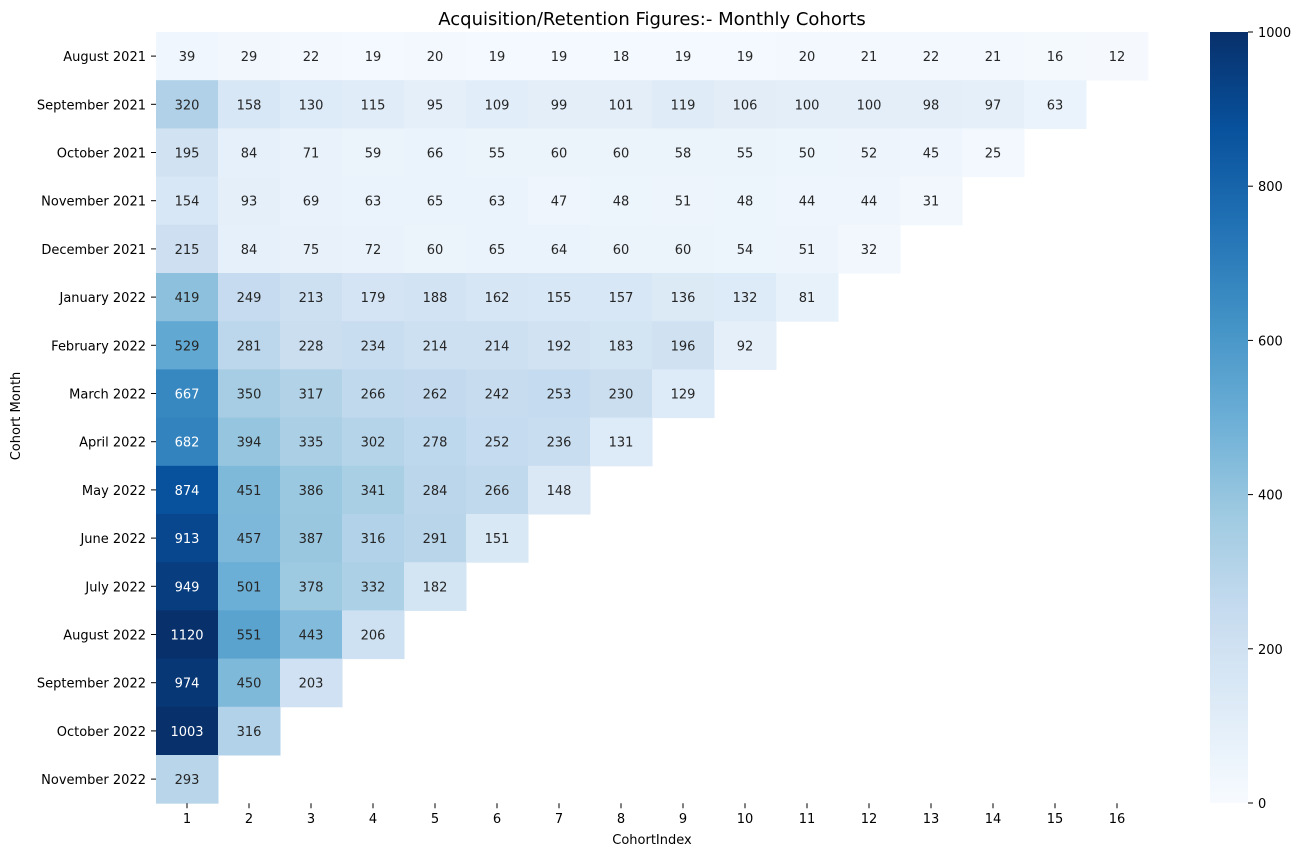  I want to click on y-tick-label: April 2022, so click(112, 443).